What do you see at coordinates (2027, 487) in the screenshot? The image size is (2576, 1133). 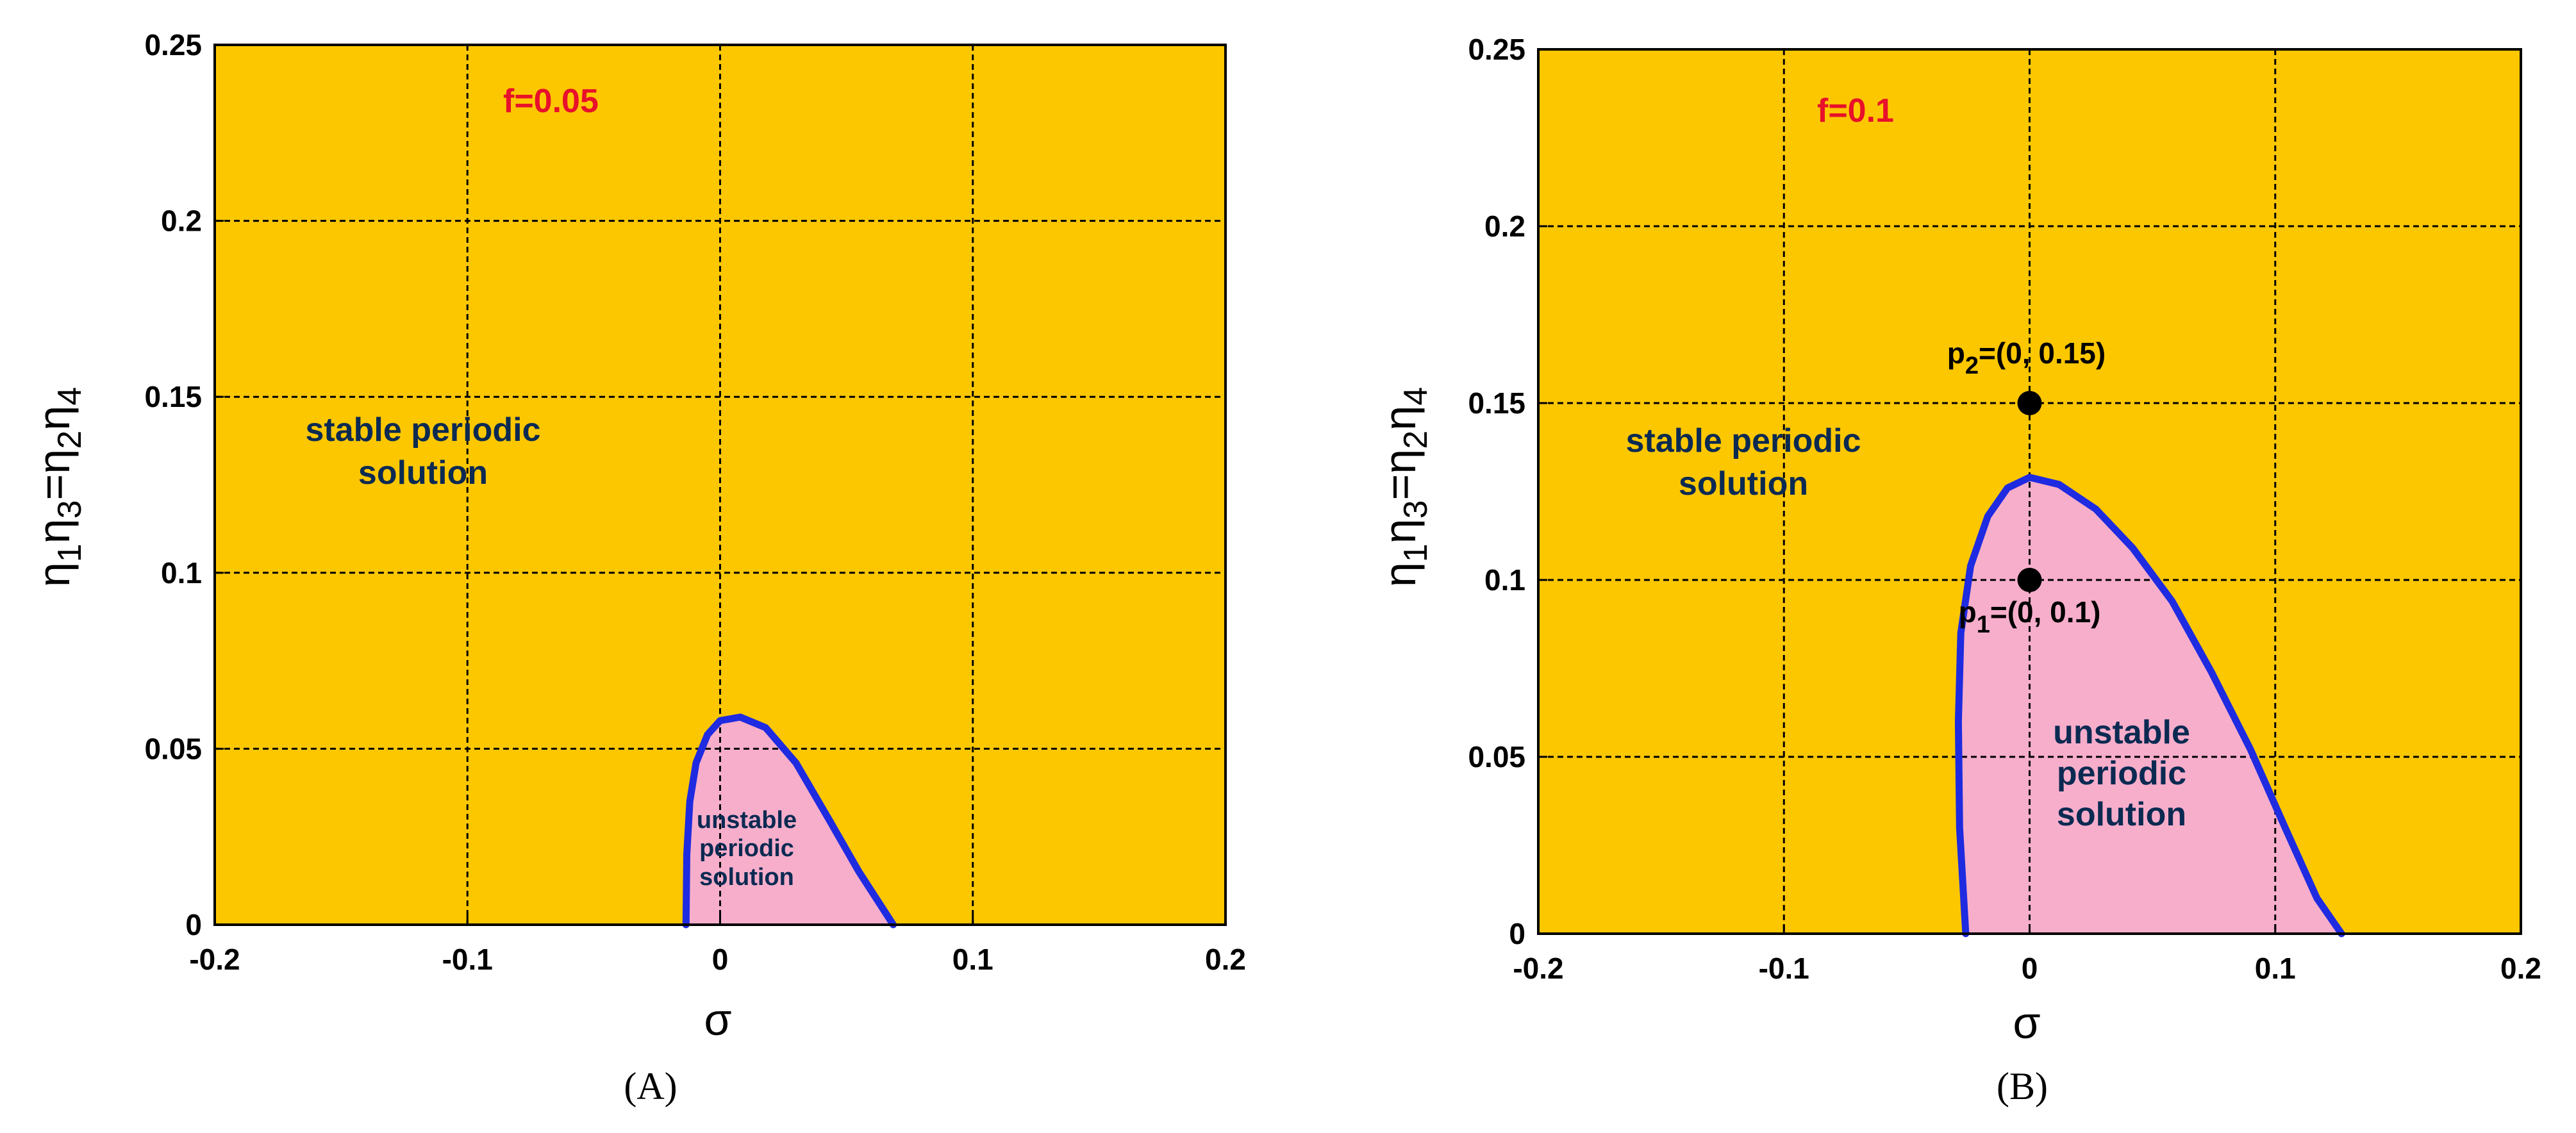 I see `marked-points: p1=(0, 0.1) p2=(0, 0.15)` at bounding box center [2027, 487].